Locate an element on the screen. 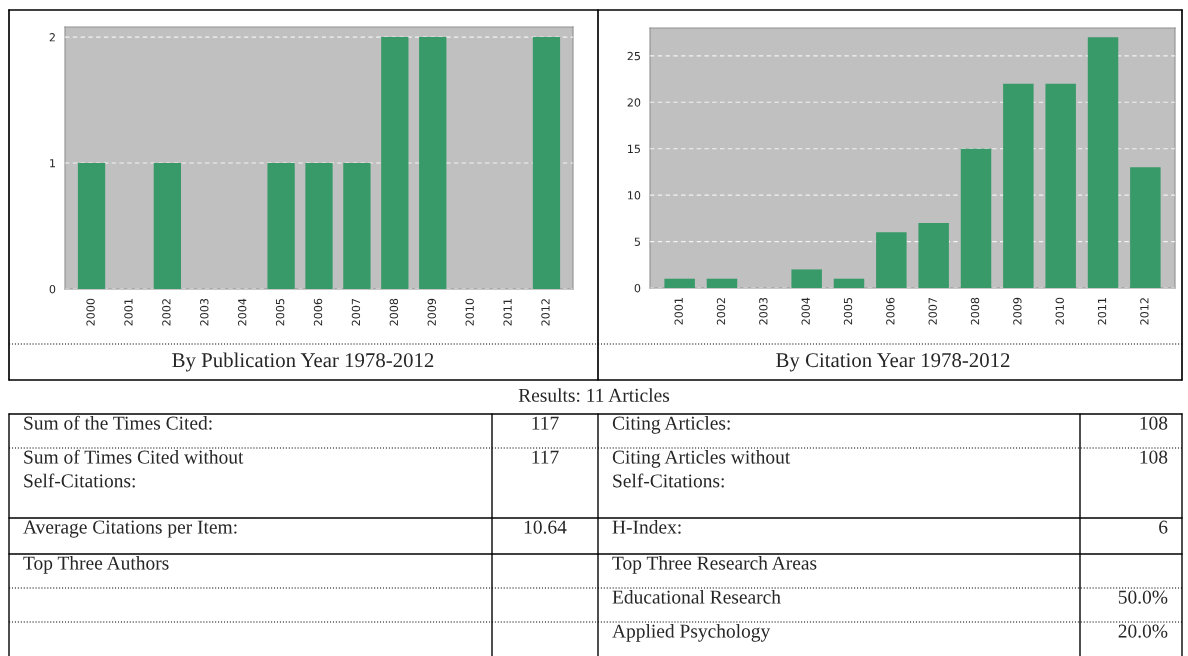 This screenshot has width=1188, height=656. y-tick-label: 2 is located at coordinates (52, 37).